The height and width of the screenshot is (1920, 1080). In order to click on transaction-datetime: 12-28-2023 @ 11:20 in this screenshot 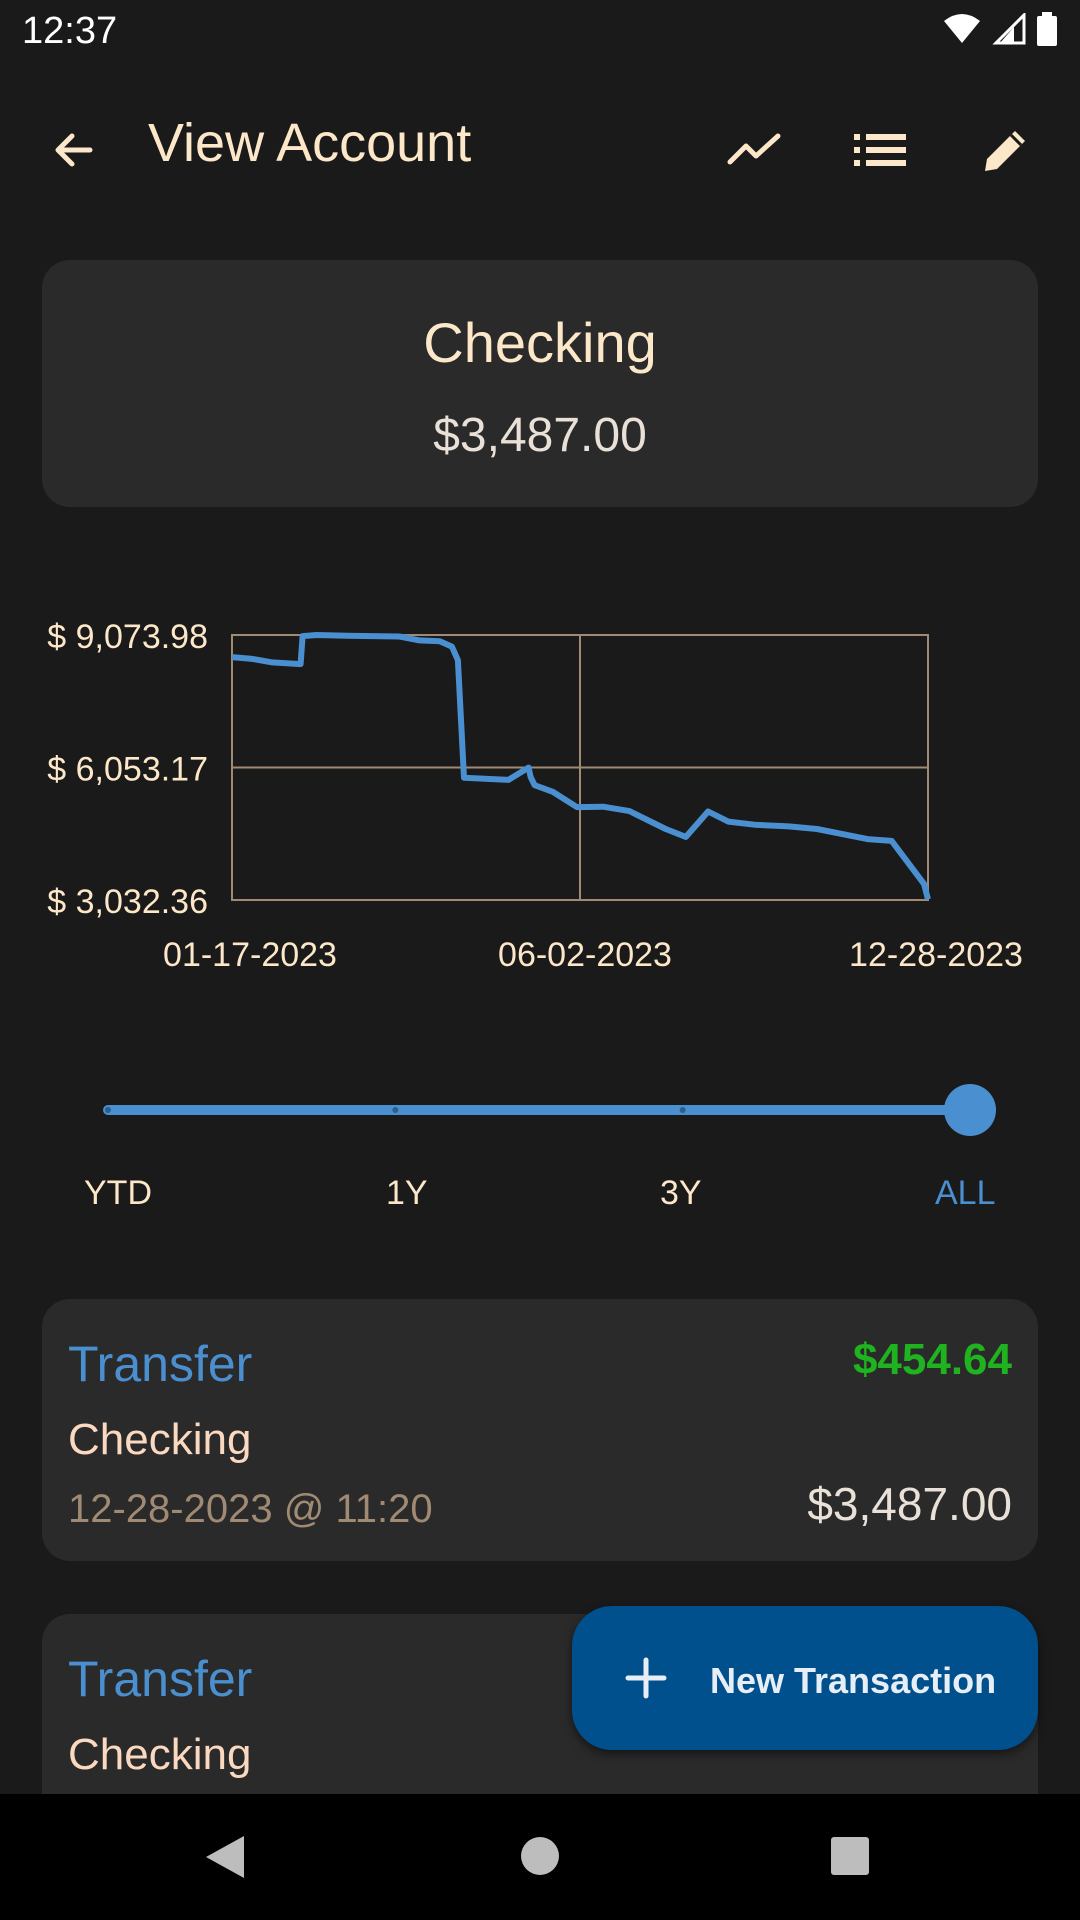, I will do `click(250, 1509)`.